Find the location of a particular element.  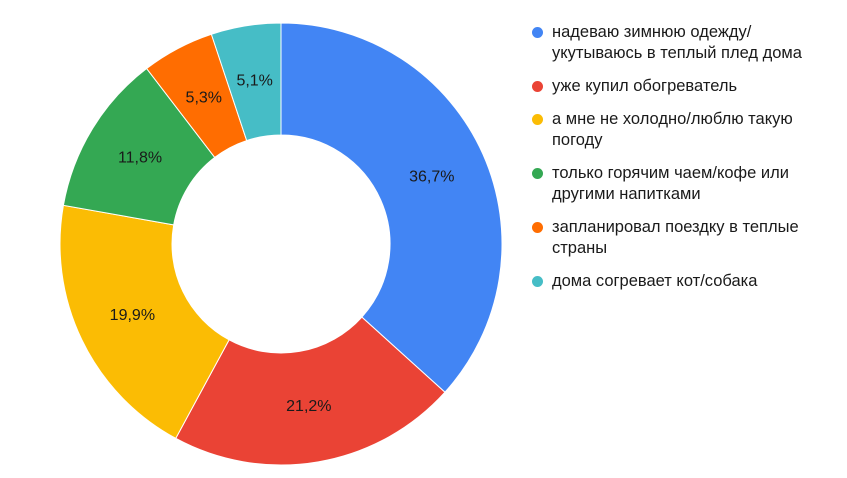

slice-label-2: 21,2% is located at coordinates (308, 406).